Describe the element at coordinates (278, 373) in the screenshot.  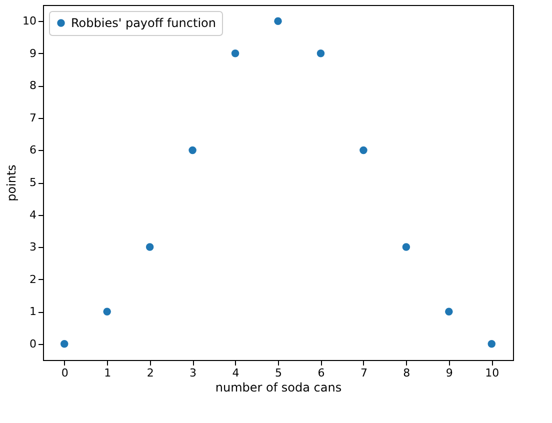
I see `x-tick-label: 5` at that location.